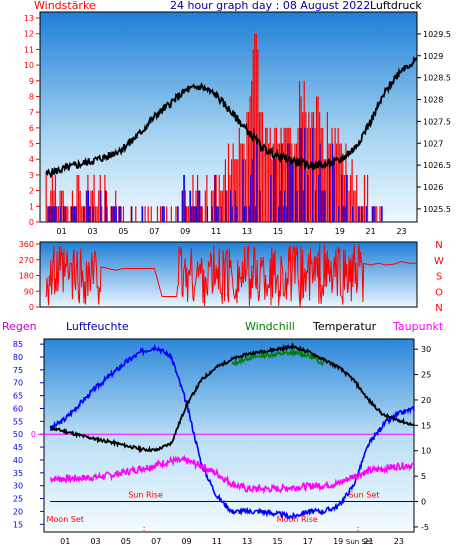 This screenshot has width=462, height=550. What do you see at coordinates (156, 541) in the screenshot?
I see `bottom-x-tick-label: 07` at bounding box center [156, 541].